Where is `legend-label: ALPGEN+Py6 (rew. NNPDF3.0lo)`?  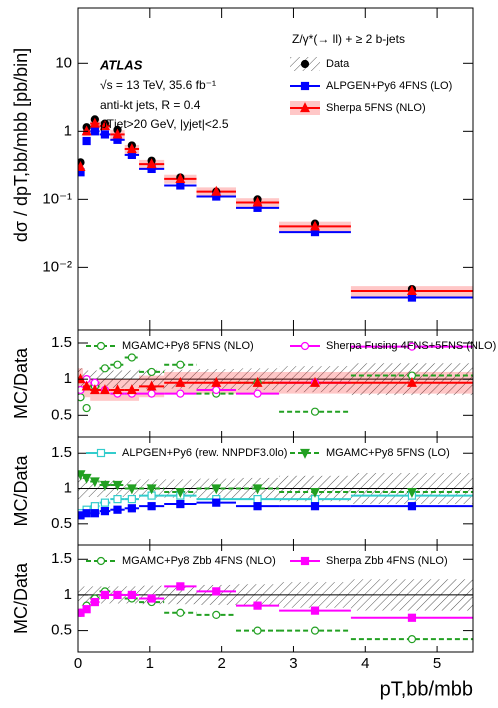 legend-label: ALPGEN+Py6 (rew. NNPDF3.0lo) is located at coordinates (204, 453).